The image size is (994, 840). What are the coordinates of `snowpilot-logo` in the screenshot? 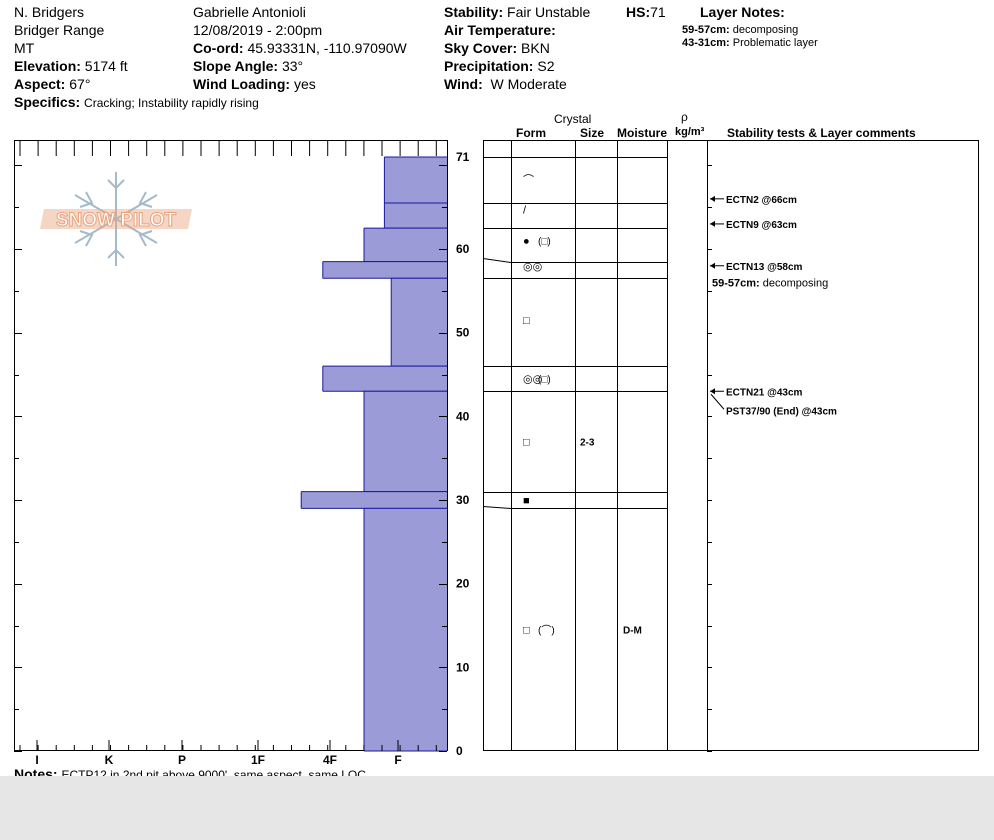 It's located at (116, 219).